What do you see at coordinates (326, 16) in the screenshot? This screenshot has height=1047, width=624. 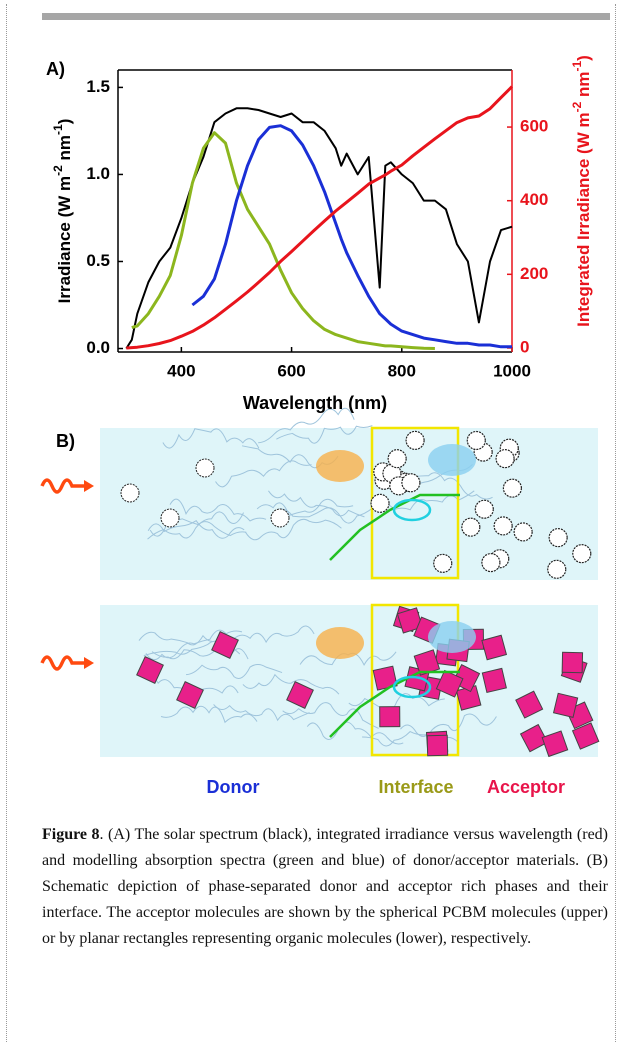 I see `top-rule` at bounding box center [326, 16].